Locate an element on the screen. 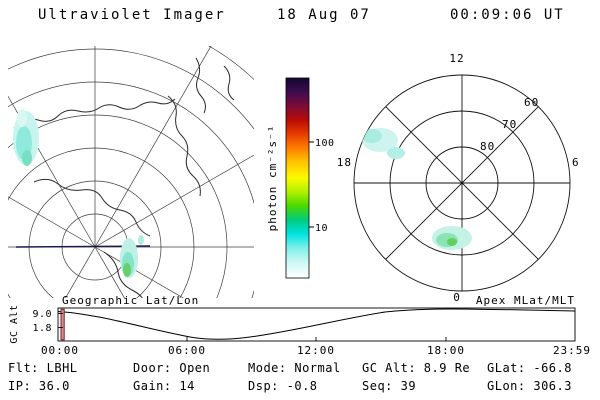  colorbar-label: photon cm⁻²s⁻¹ is located at coordinates (272, 178).